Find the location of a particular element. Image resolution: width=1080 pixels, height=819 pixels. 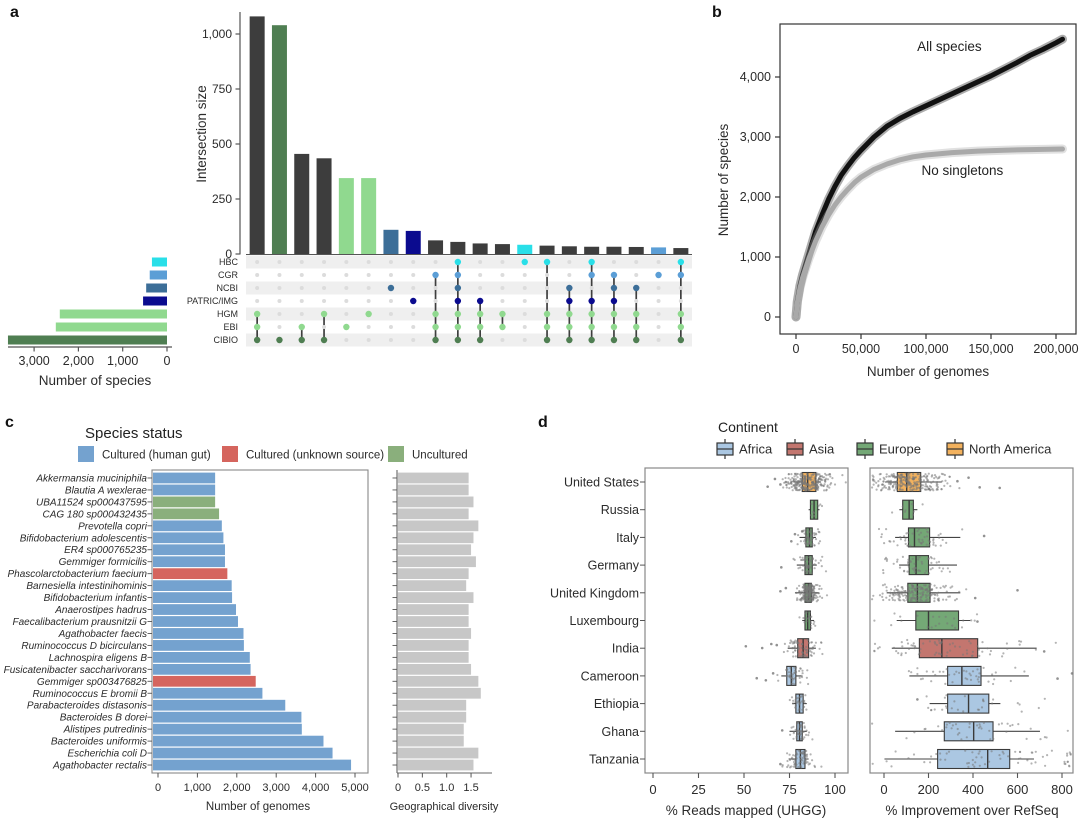

species-label: Ruminococcus E bromii B is located at coordinates (90, 694).